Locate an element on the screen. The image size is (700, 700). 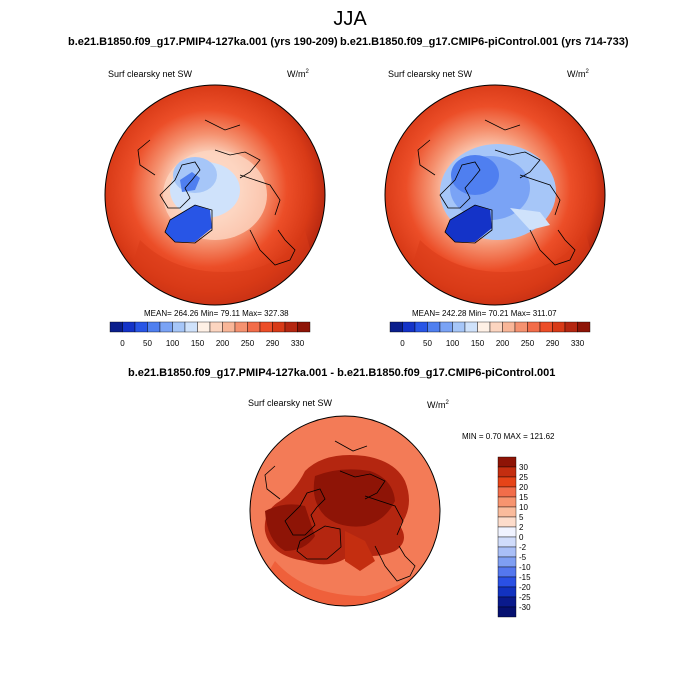
panel1-stats: MEAN= 264.26 Min= 79.11 Max= 327.38 is located at coordinates (216, 313).